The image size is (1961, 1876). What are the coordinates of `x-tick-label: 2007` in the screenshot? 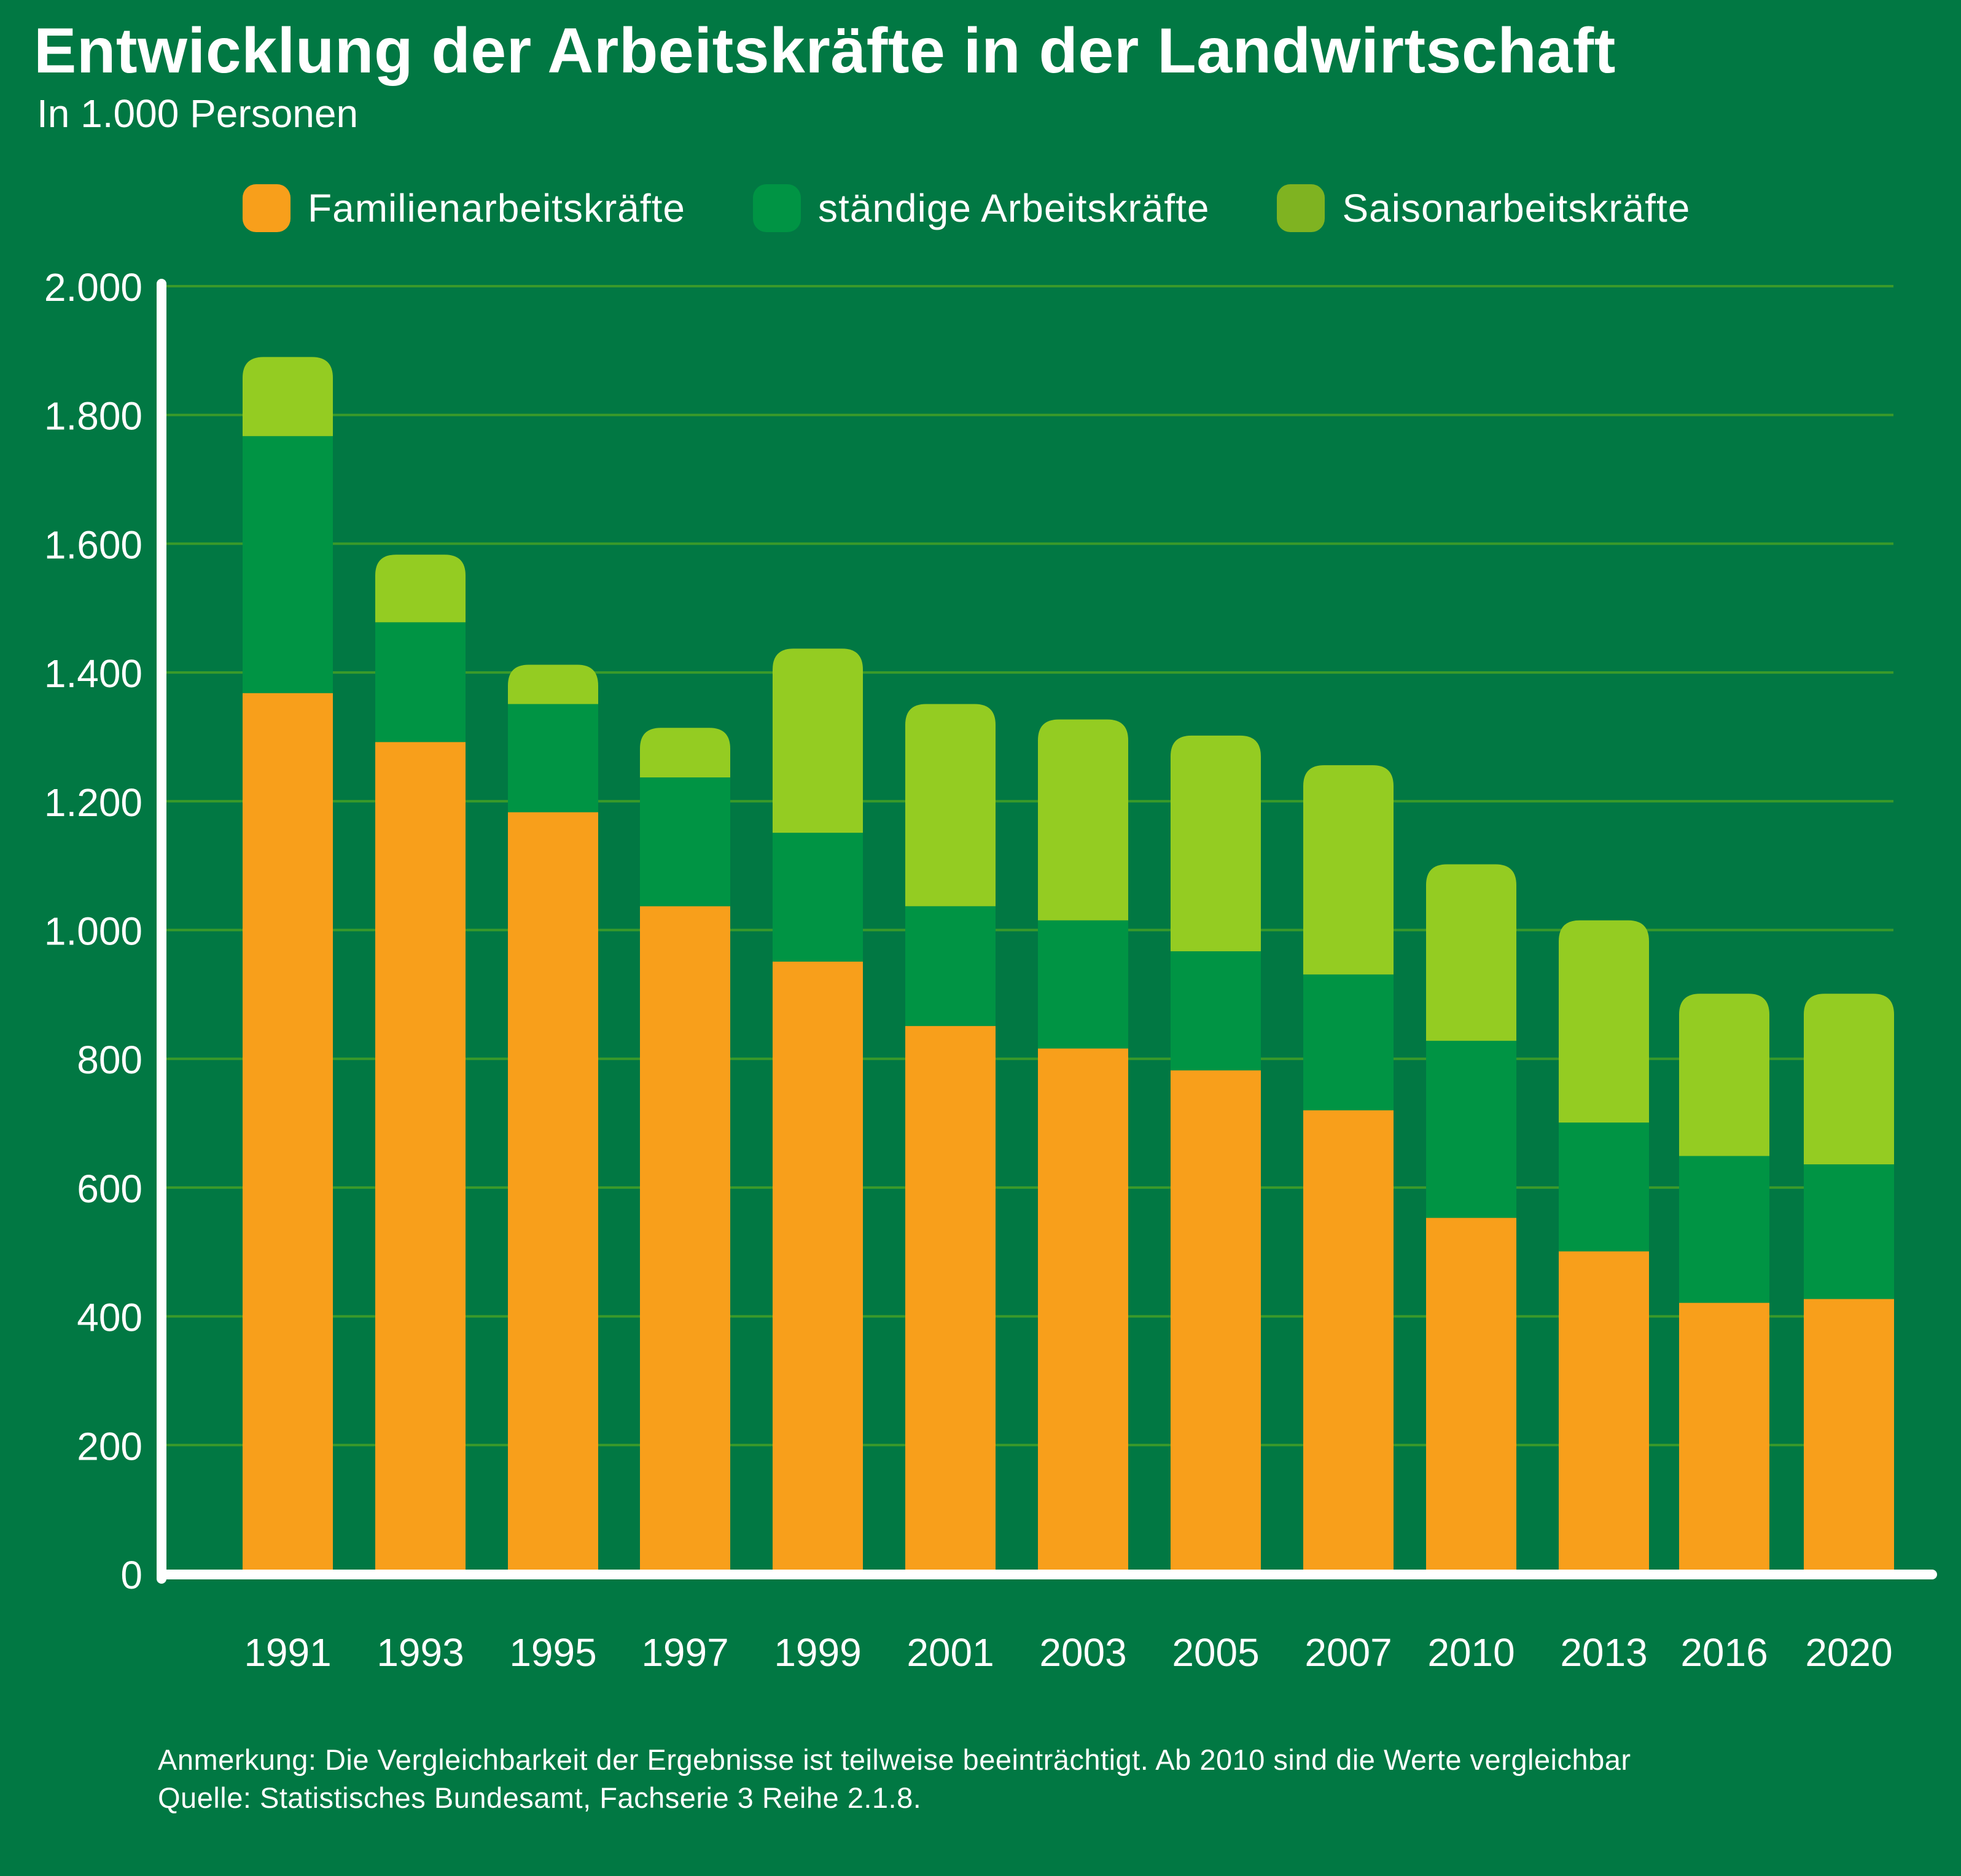 It's located at (1348, 1652).